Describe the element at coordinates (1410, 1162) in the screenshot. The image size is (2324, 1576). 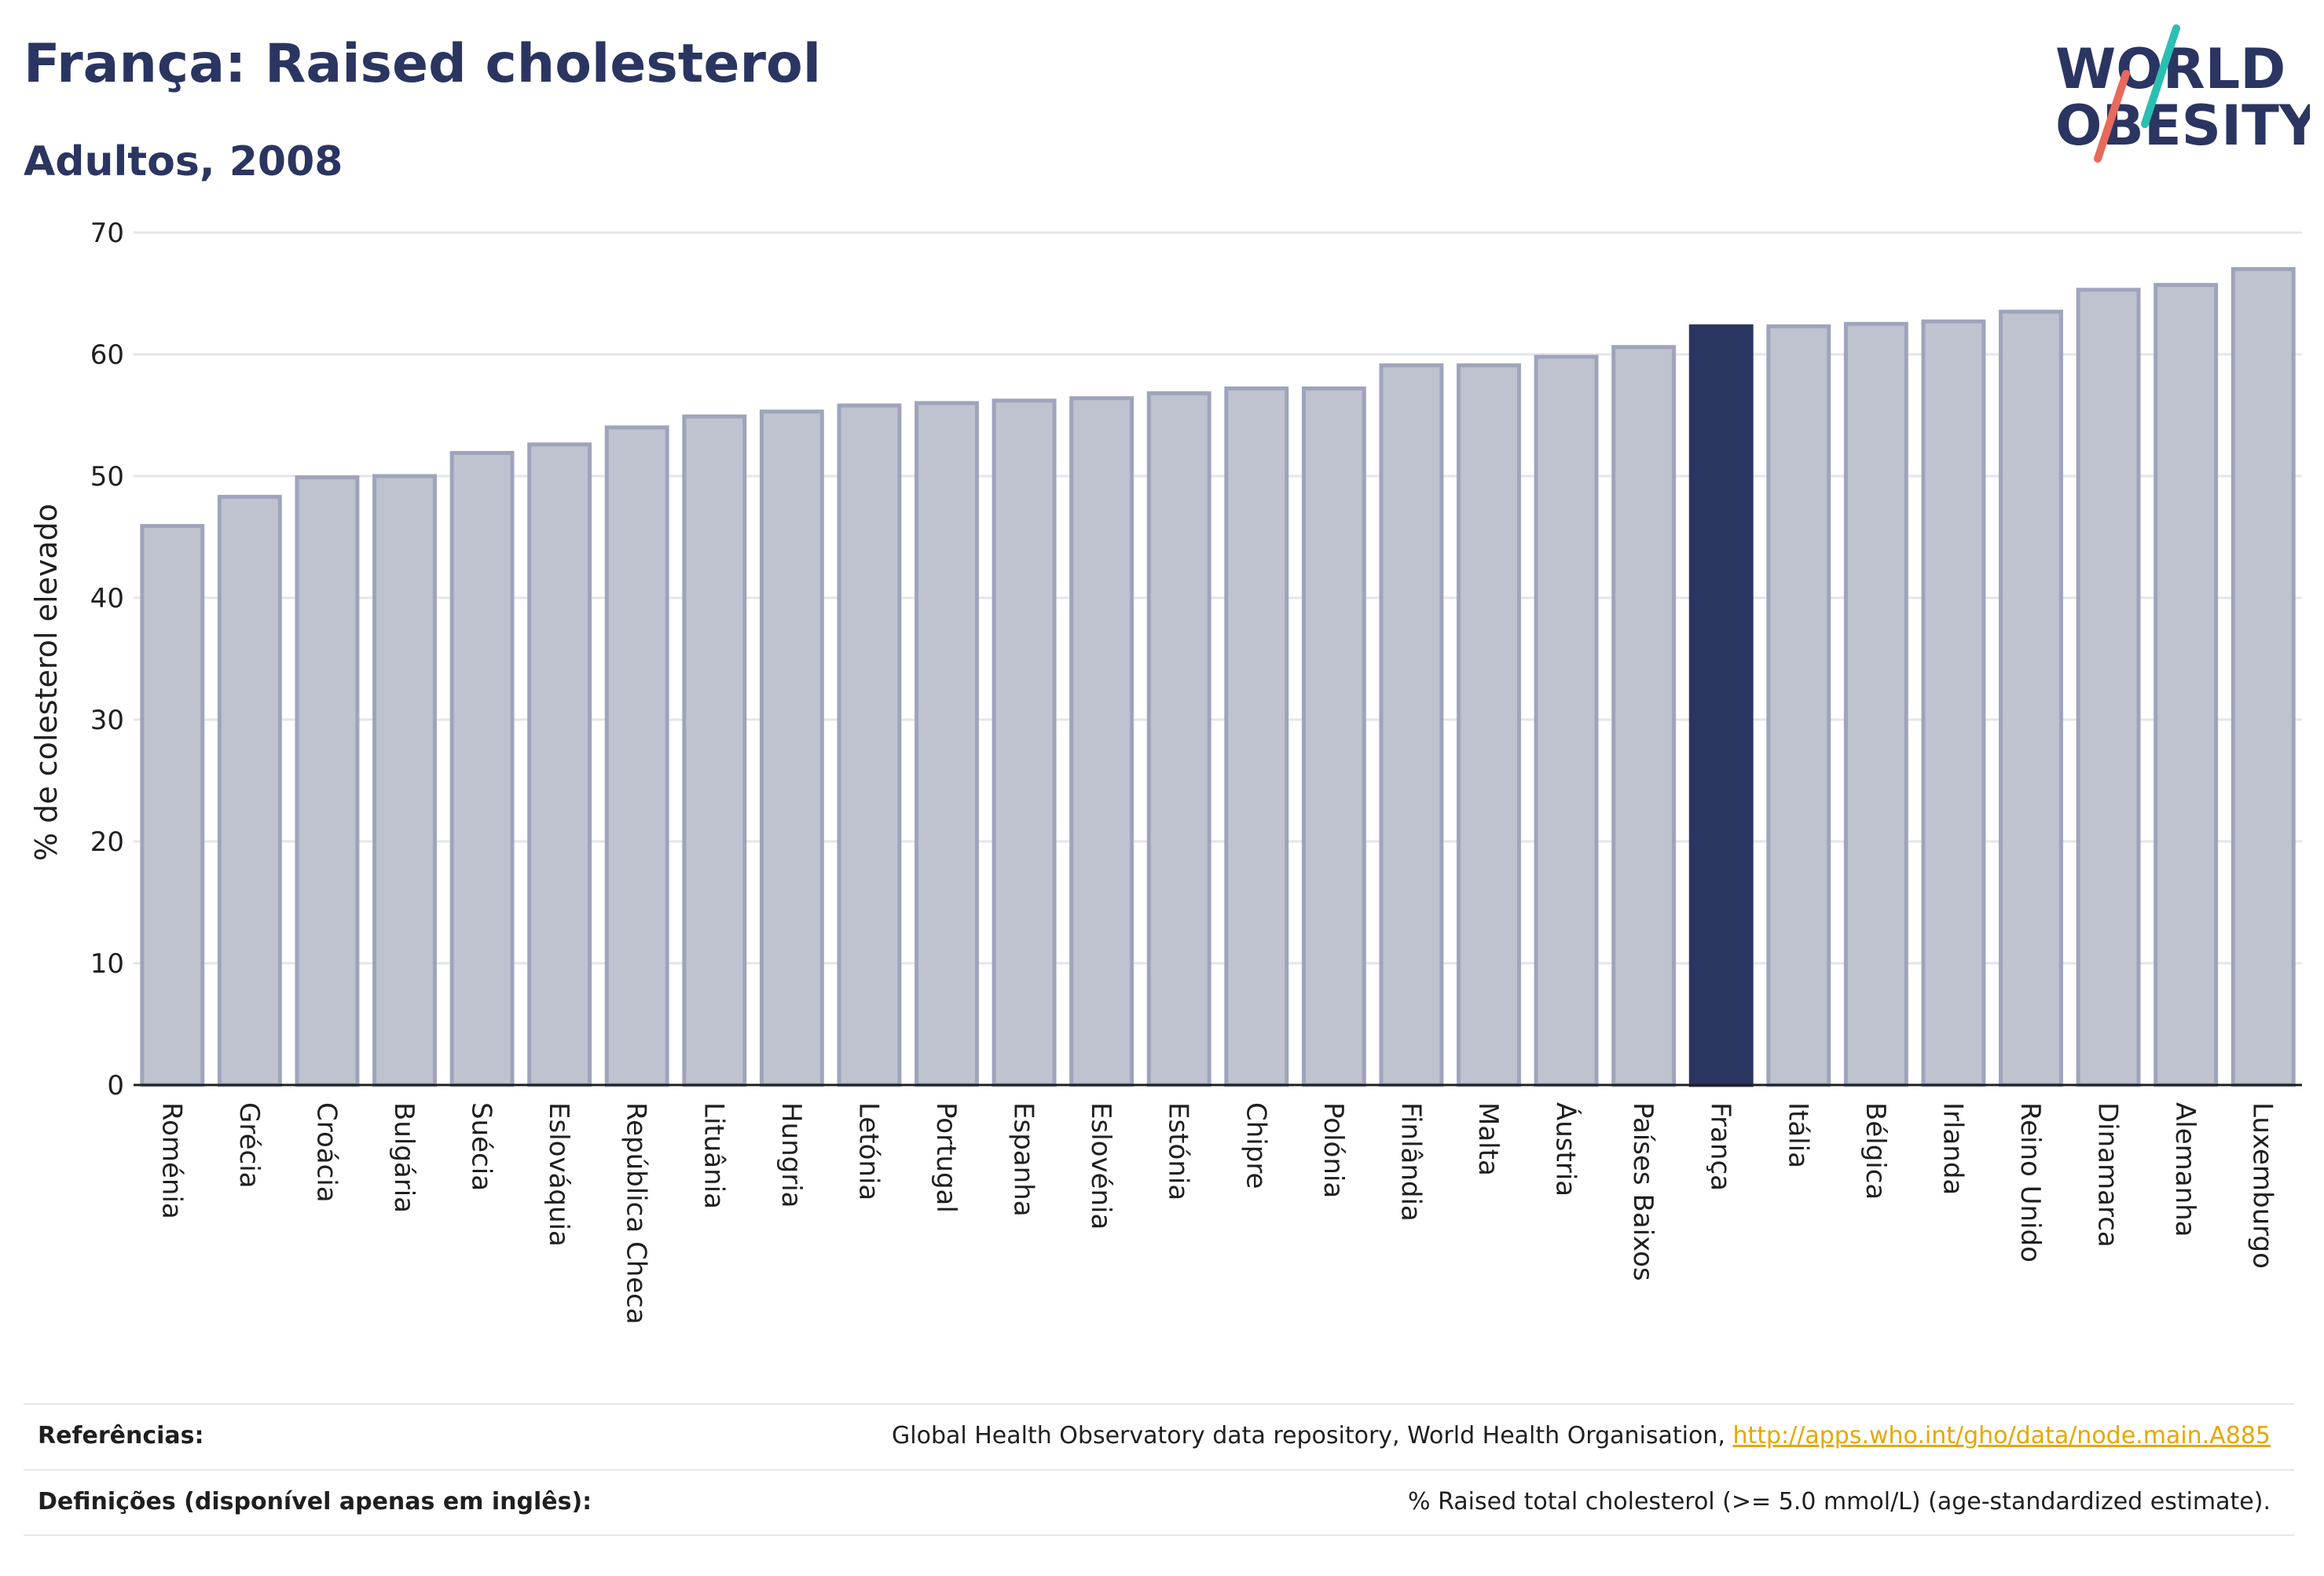
I see `x-tick-label: Finlândia` at that location.